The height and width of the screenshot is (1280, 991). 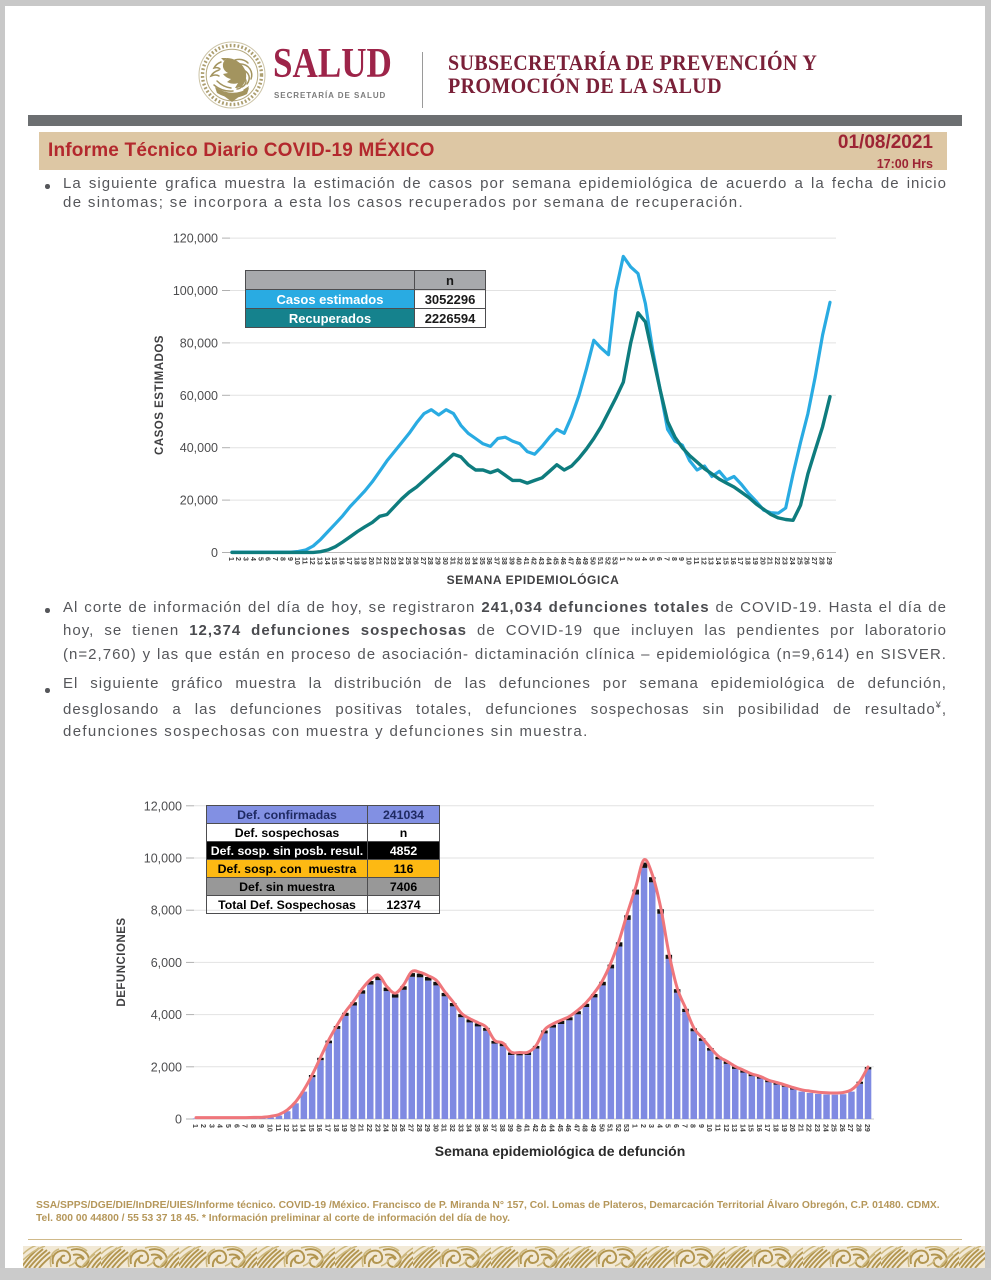 I want to click on svg-text: 24, so click(x=824, y=1128).